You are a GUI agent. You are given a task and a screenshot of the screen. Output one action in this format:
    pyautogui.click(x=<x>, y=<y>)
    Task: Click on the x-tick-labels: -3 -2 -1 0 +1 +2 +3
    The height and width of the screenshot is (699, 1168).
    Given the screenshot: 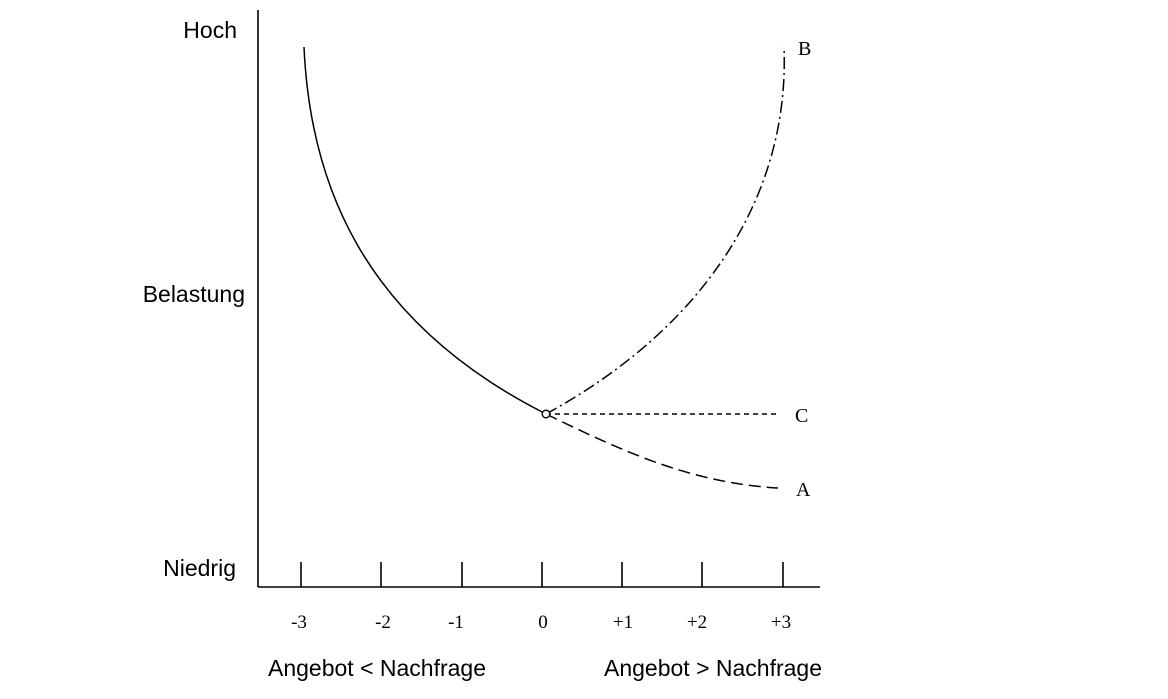 What is the action you would take?
    pyautogui.click(x=541, y=622)
    